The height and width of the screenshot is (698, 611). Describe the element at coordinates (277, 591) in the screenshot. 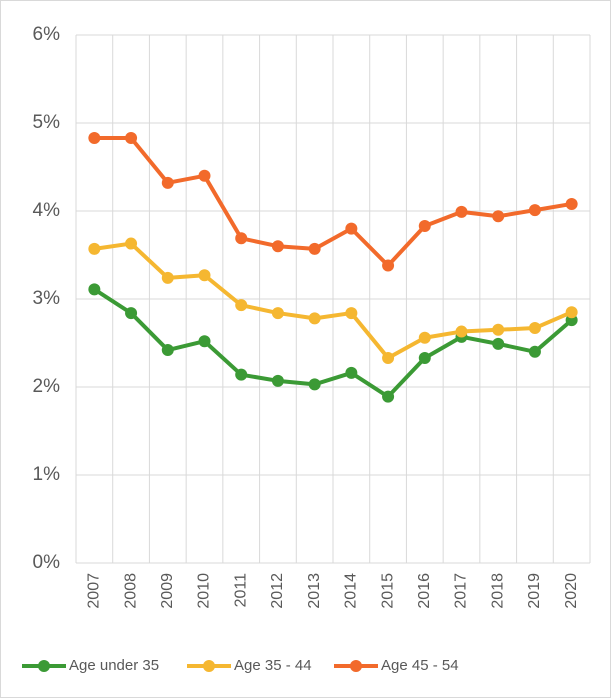

I see `x-tick-label: 2012` at that location.